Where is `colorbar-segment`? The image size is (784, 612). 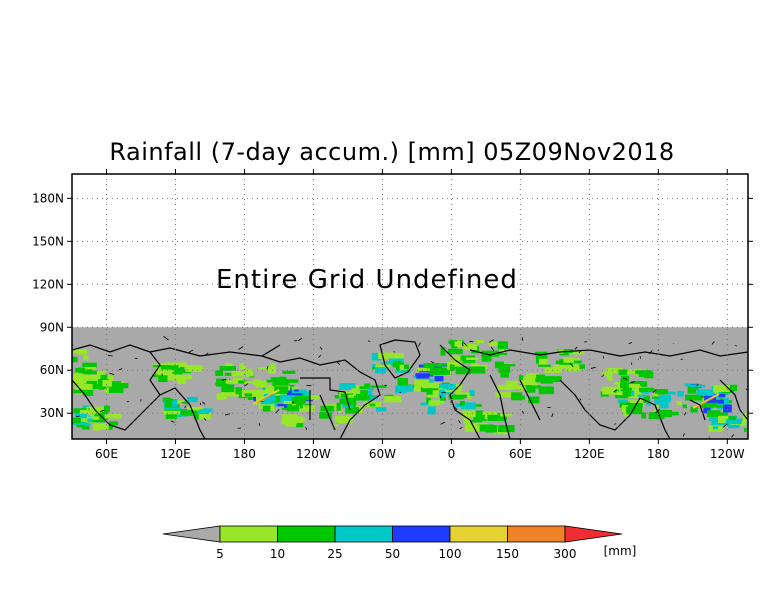
colorbar-segment is located at coordinates (363, 534).